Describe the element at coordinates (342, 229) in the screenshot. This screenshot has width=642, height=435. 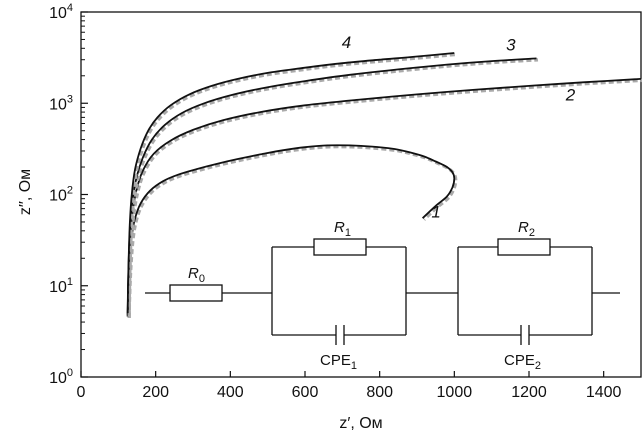
I see `label-r1: R1` at that location.